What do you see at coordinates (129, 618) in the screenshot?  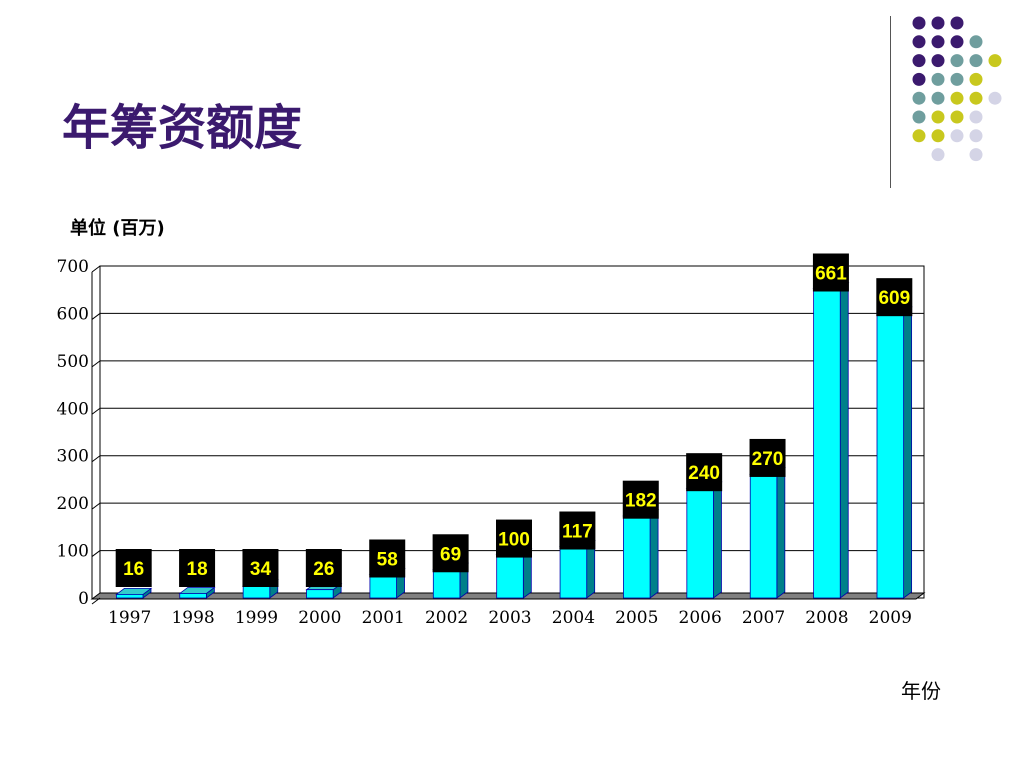 I see `x-tick-label: 1997` at bounding box center [129, 618].